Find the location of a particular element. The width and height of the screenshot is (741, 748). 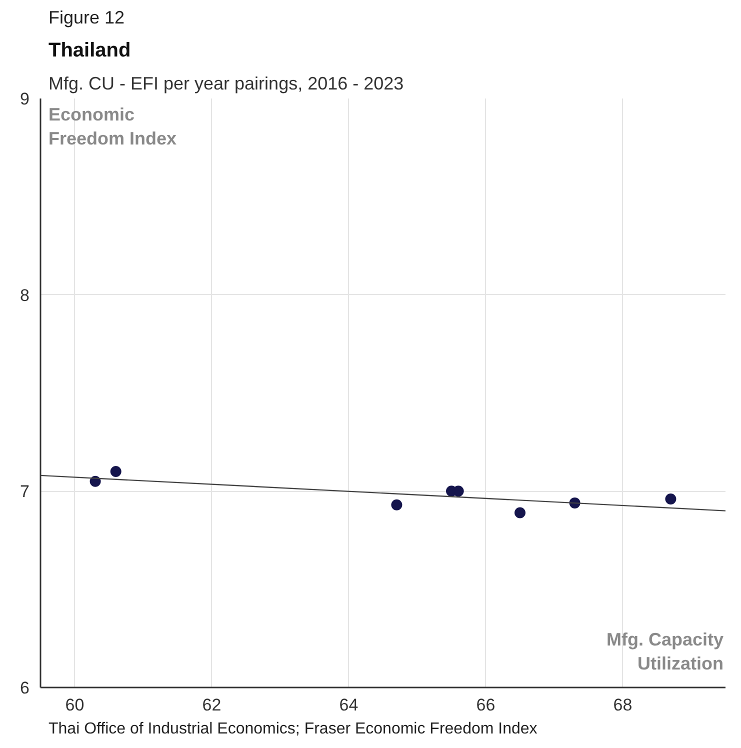

x-tick-label: 64 is located at coordinates (348, 705).